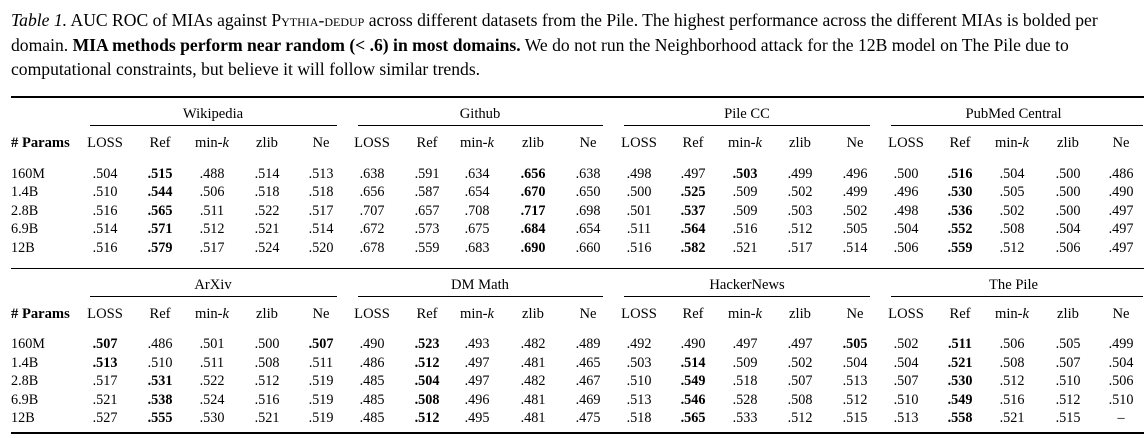 The height and width of the screenshot is (438, 1147). I want to click on caption-model-name: Pythia-dedup, so click(318, 20).